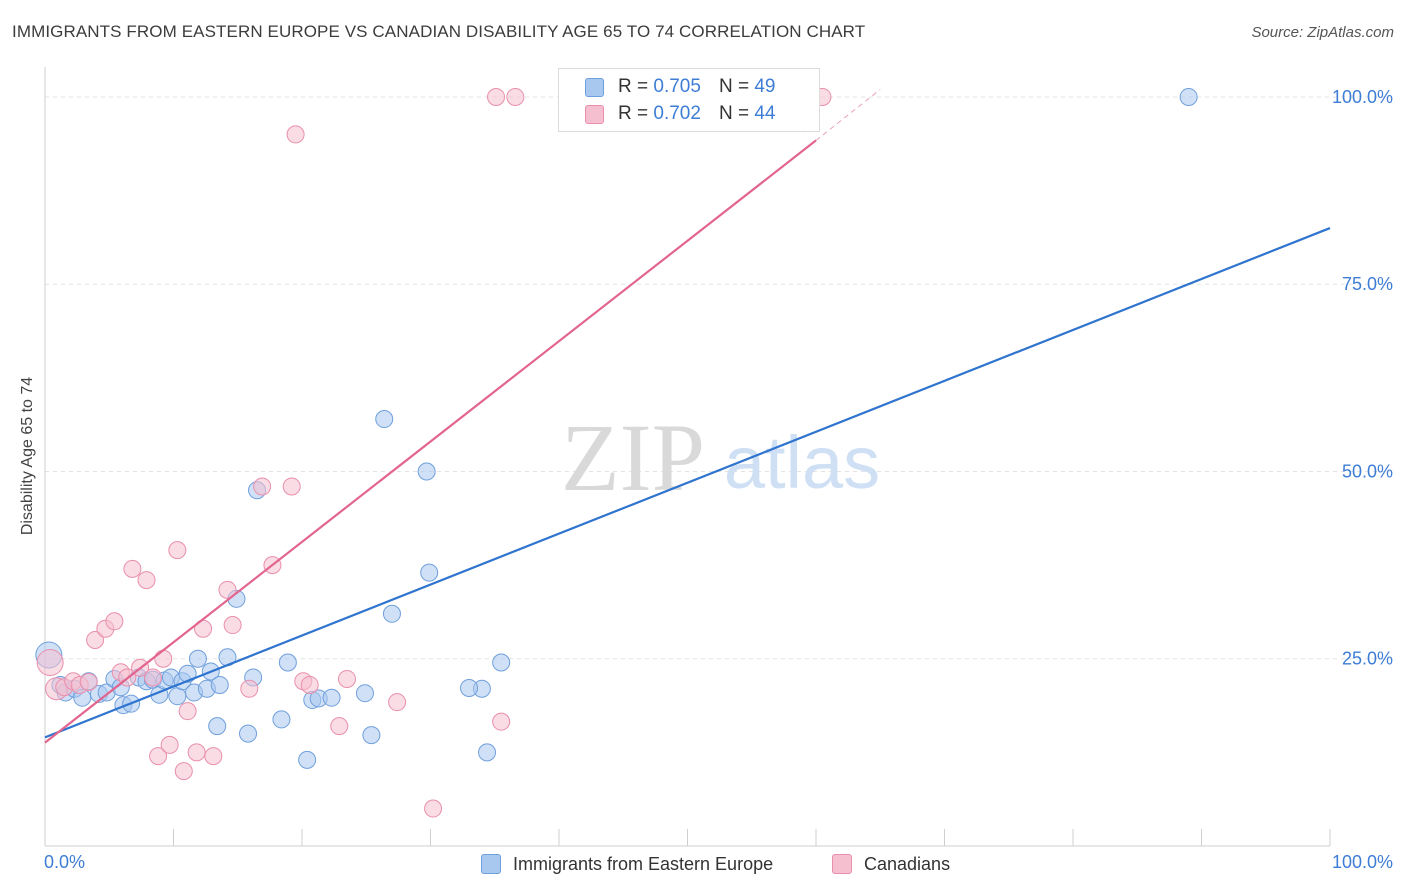 The height and width of the screenshot is (892, 1406). I want to click on legend-label-immigrants: Immigrants from Eastern Europe, so click(643, 863).